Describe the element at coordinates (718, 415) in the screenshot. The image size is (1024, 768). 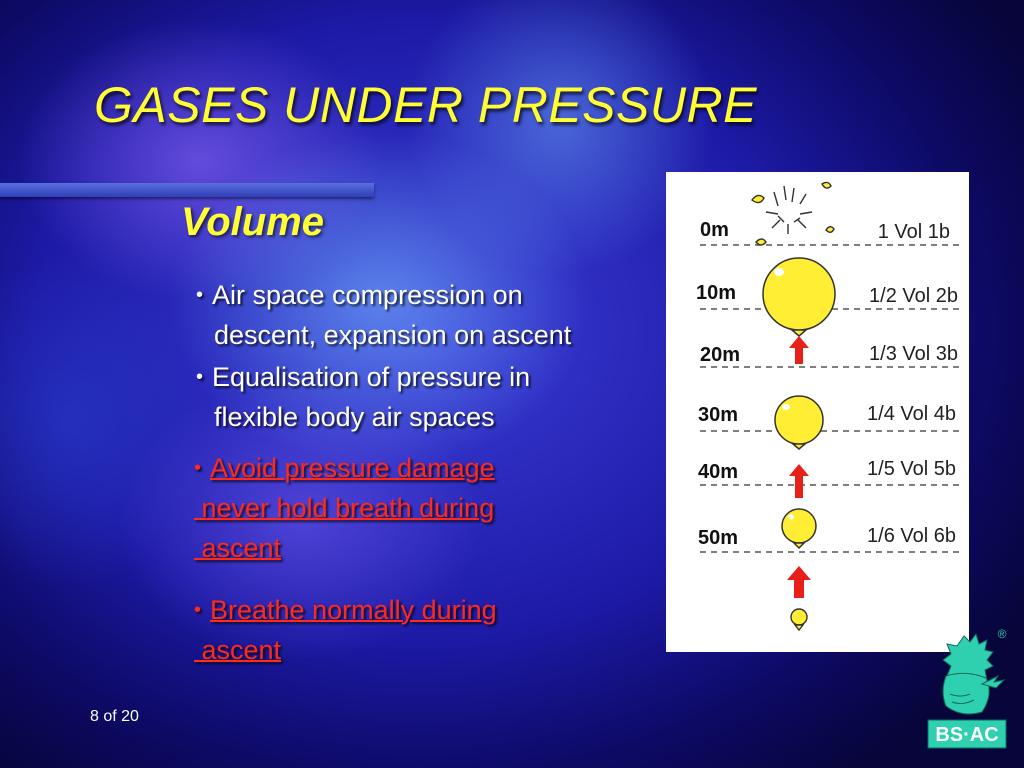
I see `depth-label: 30m` at that location.